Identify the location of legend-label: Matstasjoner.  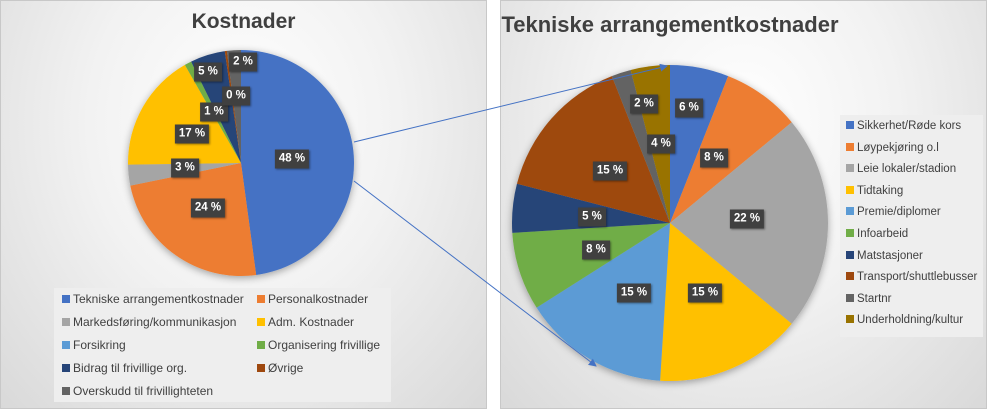
(890, 255).